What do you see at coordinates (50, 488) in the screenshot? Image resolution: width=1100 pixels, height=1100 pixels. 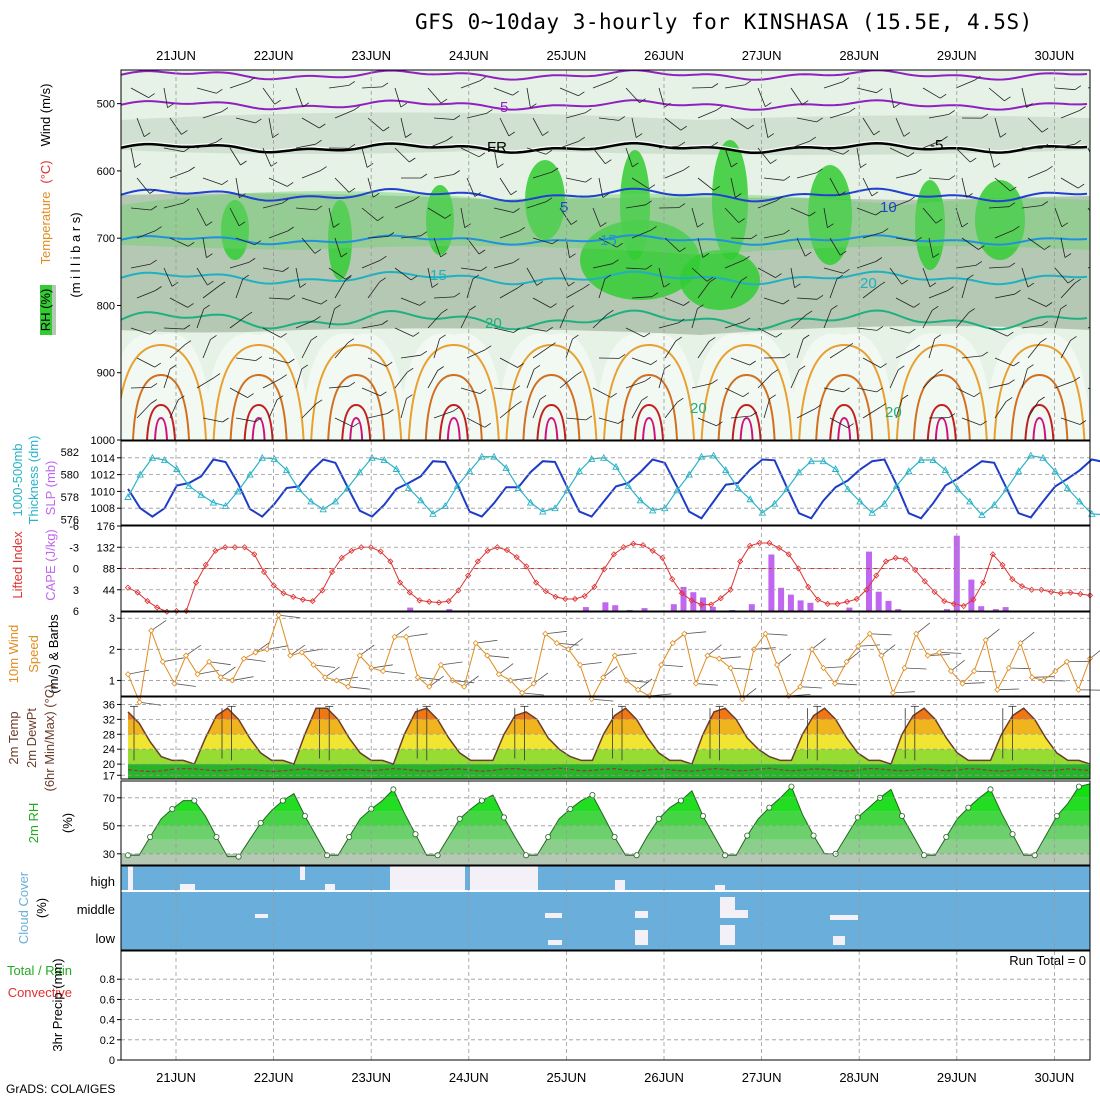 I see `slp-axis-label: SLP (mb)` at bounding box center [50, 488].